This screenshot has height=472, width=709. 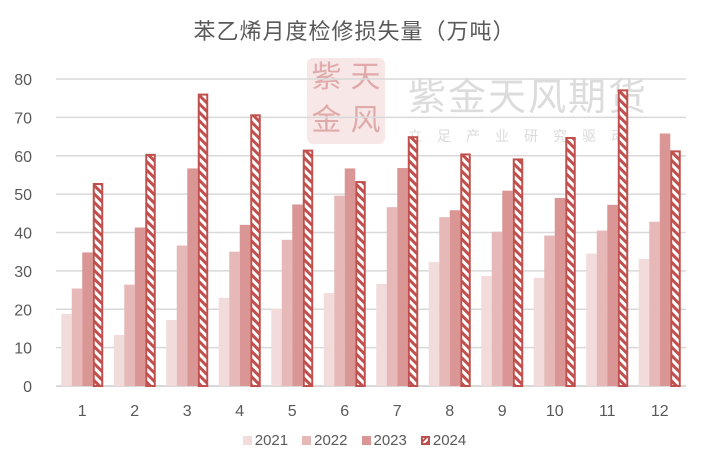 What do you see at coordinates (502, 411) in the screenshot?
I see `x-tick-label: 9` at bounding box center [502, 411].